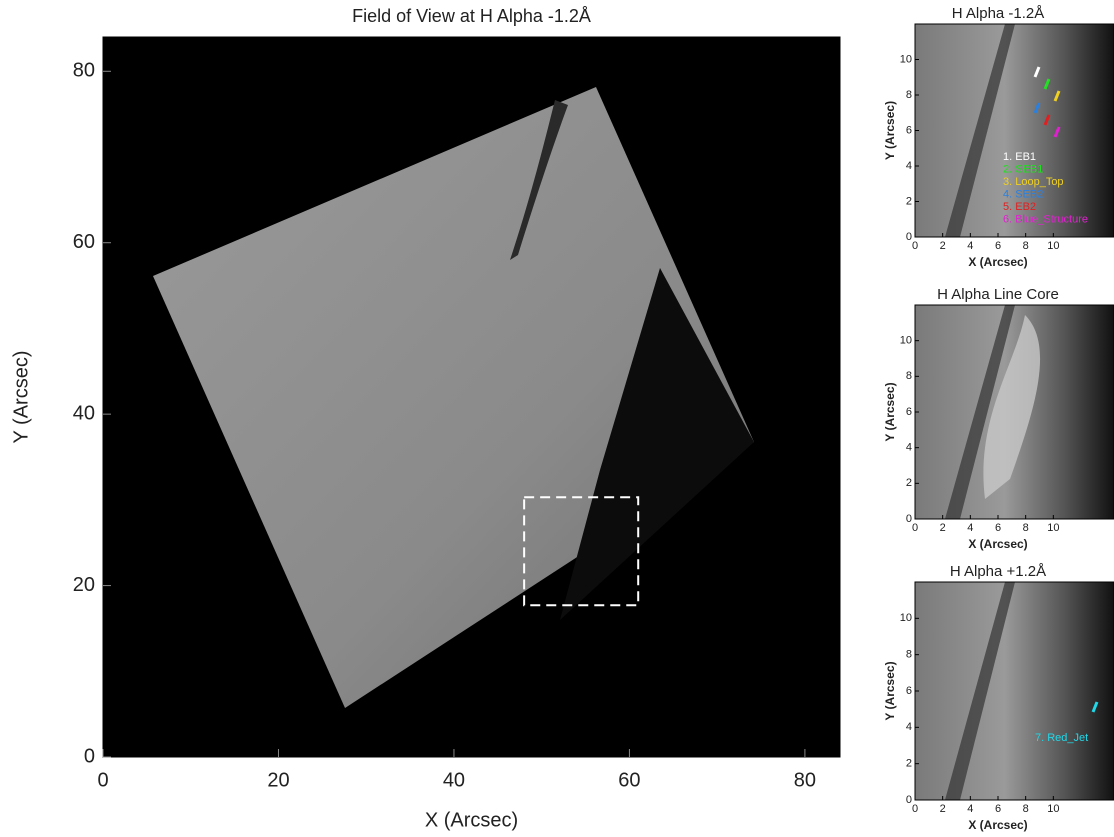 The width and height of the screenshot is (1114, 837). Describe the element at coordinates (1019, 157) in the screenshot. I see `legend-label: 1. EB1` at that location.